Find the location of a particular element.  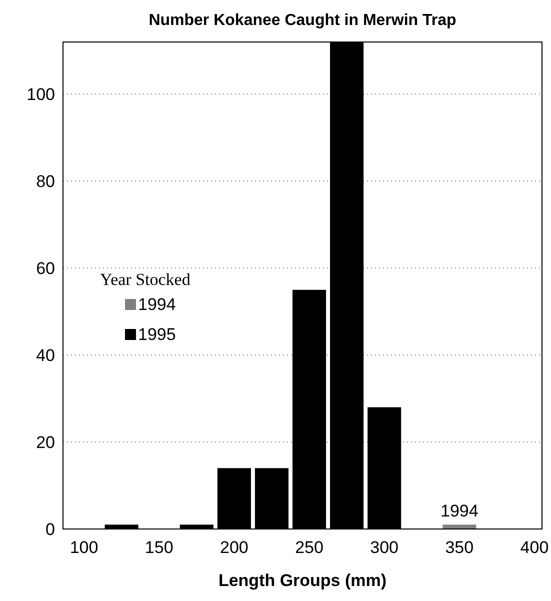

y-tick-label: 40 is located at coordinates (45, 356).